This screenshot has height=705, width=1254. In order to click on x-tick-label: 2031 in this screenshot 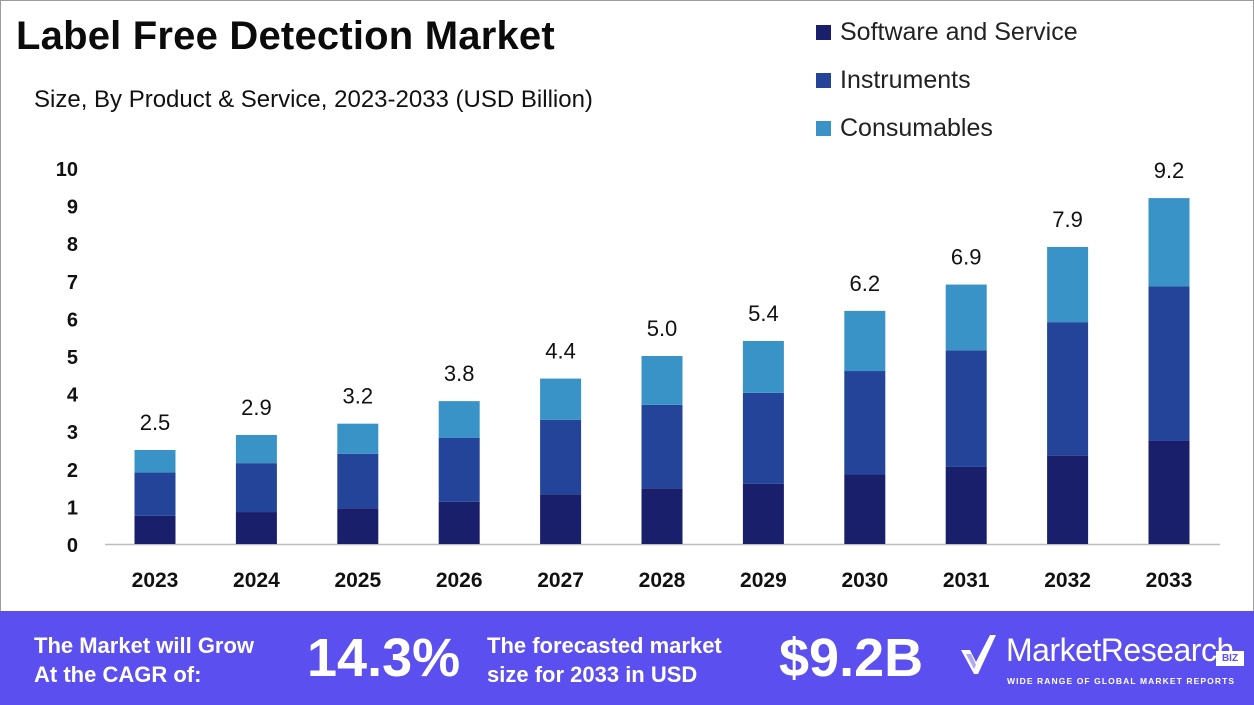, I will do `click(966, 580)`.